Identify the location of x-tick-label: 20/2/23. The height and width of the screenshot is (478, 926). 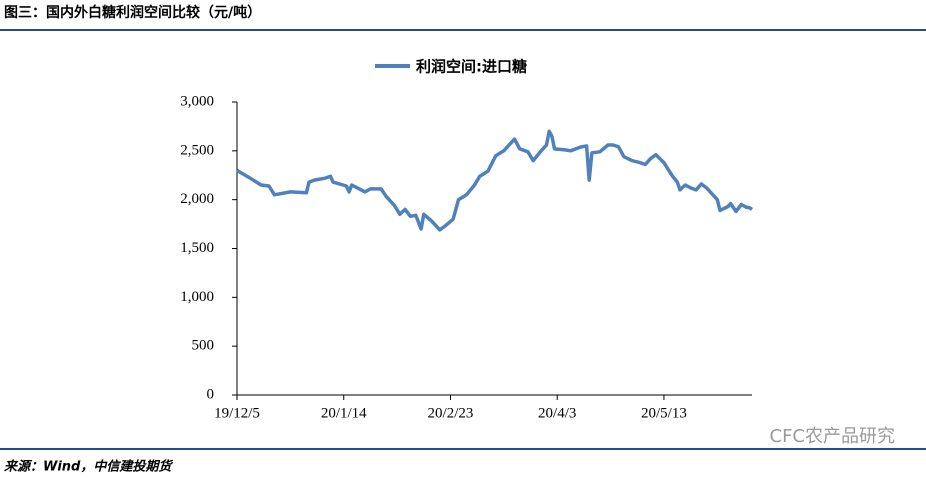
(451, 413).